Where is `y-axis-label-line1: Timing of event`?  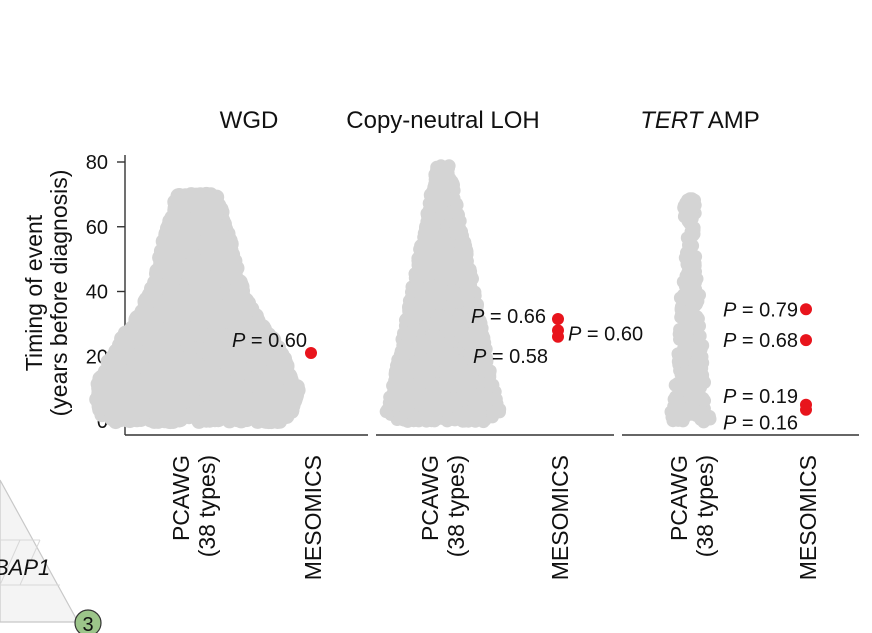
y-axis-label-line1: Timing of event is located at coordinates (34, 292).